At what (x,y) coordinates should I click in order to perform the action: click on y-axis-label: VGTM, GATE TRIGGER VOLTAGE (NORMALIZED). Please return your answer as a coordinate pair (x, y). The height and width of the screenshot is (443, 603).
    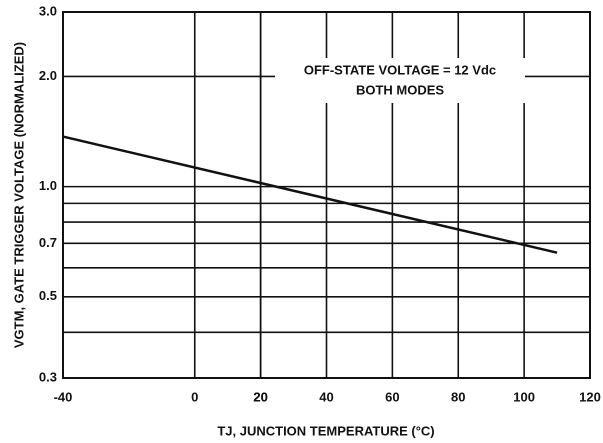
    Looking at the image, I should click on (18, 195).